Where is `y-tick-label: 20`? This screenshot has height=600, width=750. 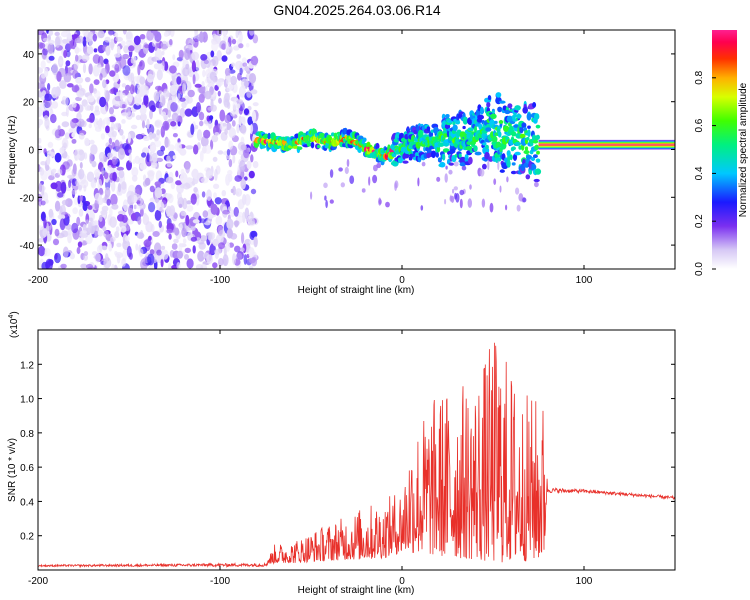 y-tick-label: 20 is located at coordinates (29, 103).